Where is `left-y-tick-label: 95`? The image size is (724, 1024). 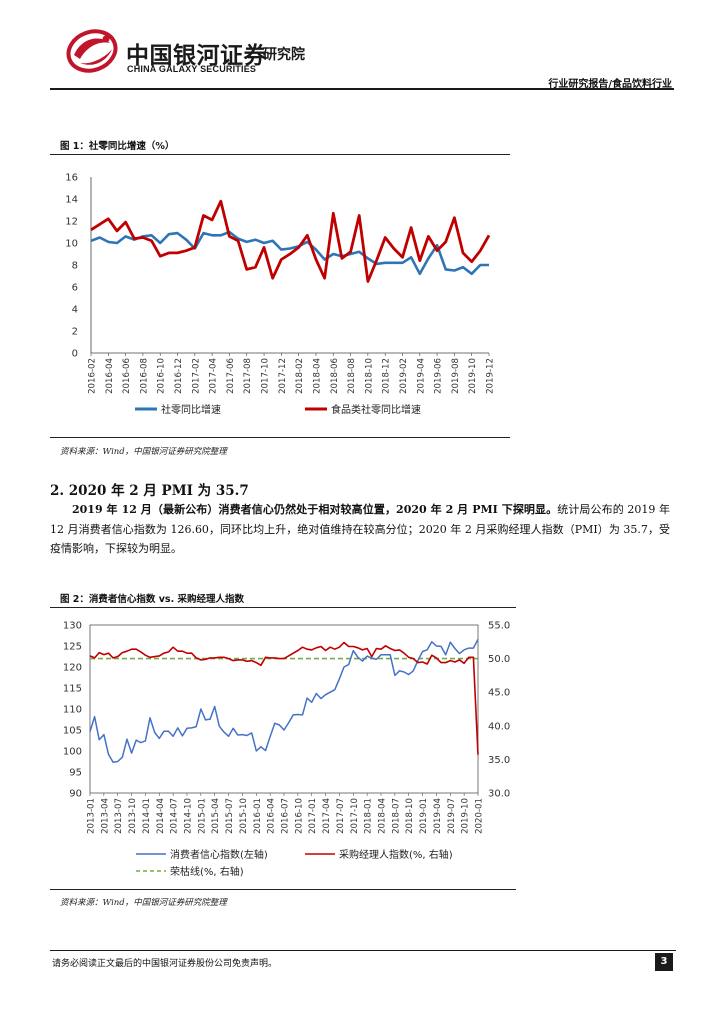
left-y-tick-label: 95 is located at coordinates (75, 773).